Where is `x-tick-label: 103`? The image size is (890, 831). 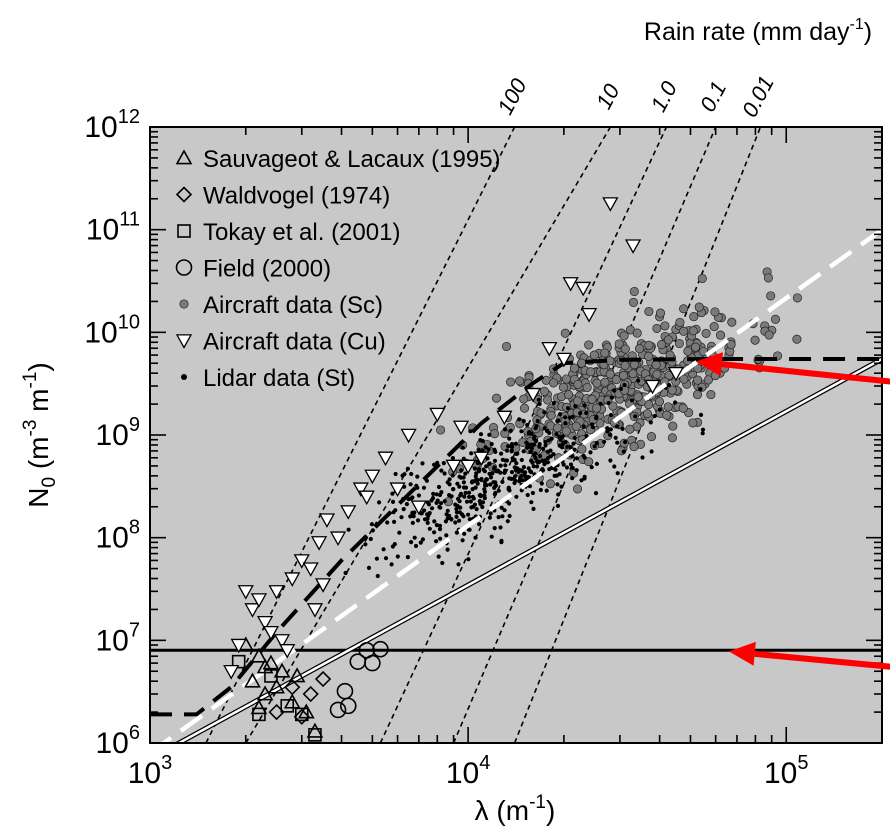 x-tick-label: 103 is located at coordinates (150, 771).